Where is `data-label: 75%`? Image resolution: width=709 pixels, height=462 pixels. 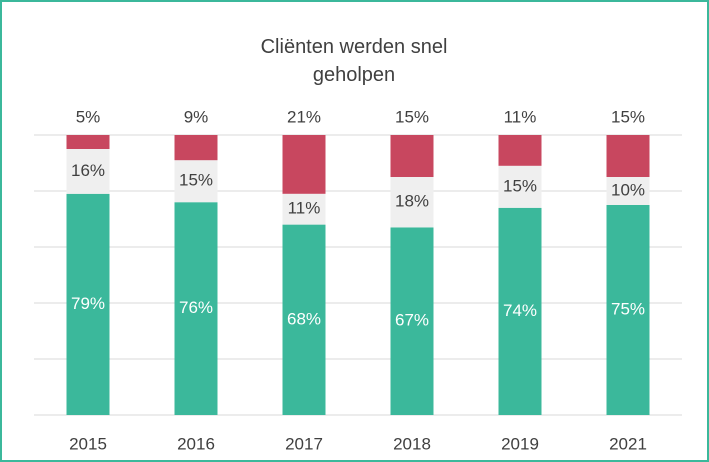 data-label: 75% is located at coordinates (628, 308).